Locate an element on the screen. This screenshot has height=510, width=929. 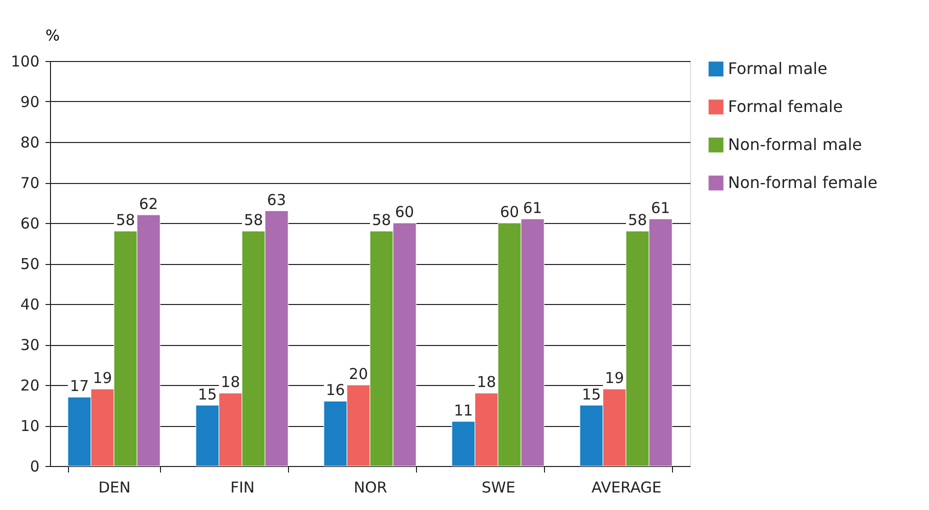
legend-label: Non-formal female is located at coordinates (803, 182).